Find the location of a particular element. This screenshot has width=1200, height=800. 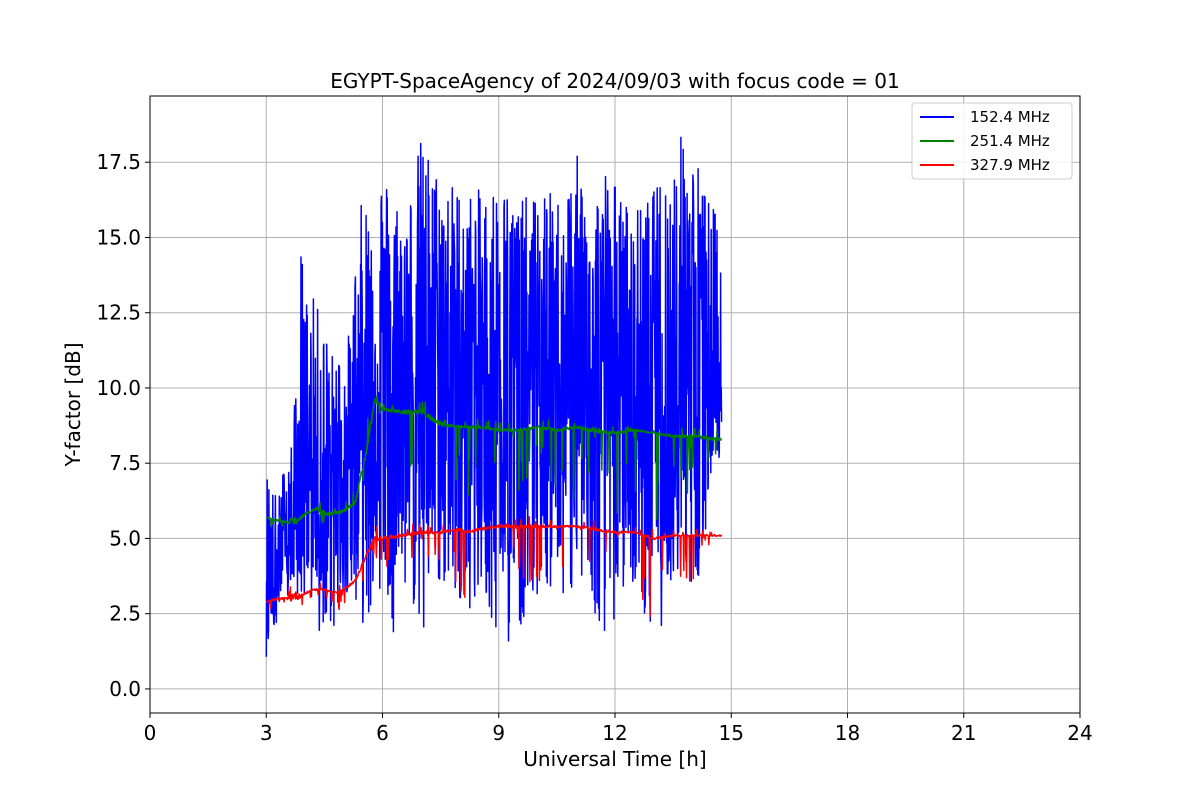

y-tick-label: 10.0 is located at coordinates (118, 388).